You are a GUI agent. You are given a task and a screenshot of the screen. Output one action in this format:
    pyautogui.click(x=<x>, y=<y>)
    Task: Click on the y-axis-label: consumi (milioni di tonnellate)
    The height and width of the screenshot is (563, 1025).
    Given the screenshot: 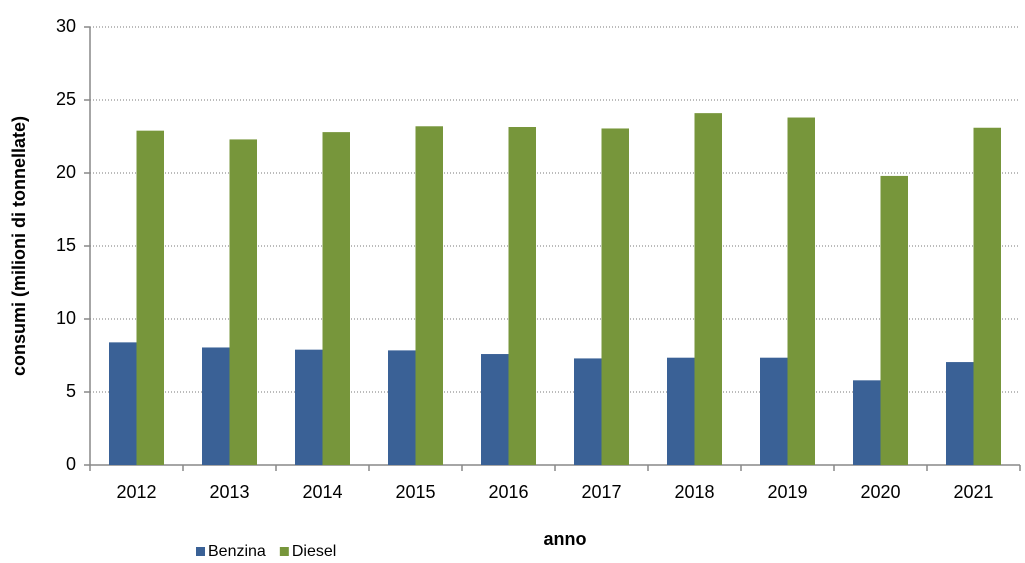 What is the action you would take?
    pyautogui.click(x=19, y=246)
    